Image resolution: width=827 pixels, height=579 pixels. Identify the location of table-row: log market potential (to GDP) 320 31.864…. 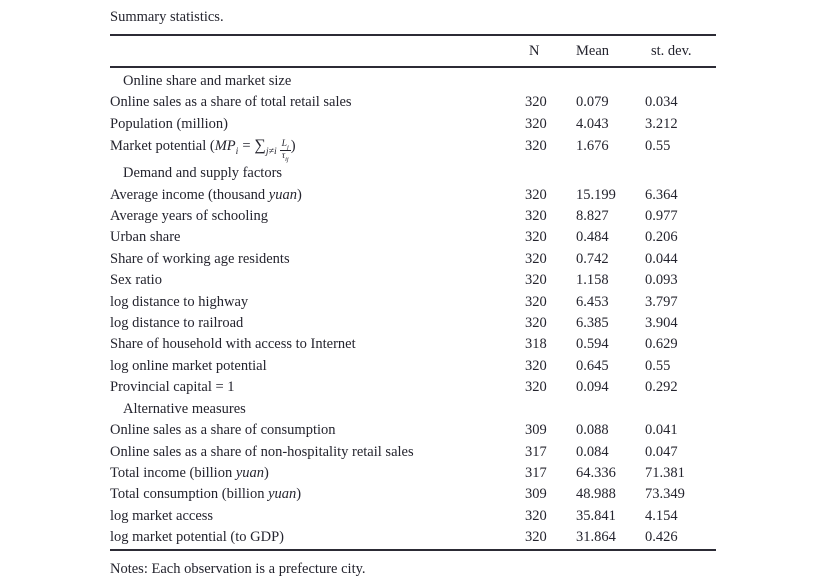
(413, 538).